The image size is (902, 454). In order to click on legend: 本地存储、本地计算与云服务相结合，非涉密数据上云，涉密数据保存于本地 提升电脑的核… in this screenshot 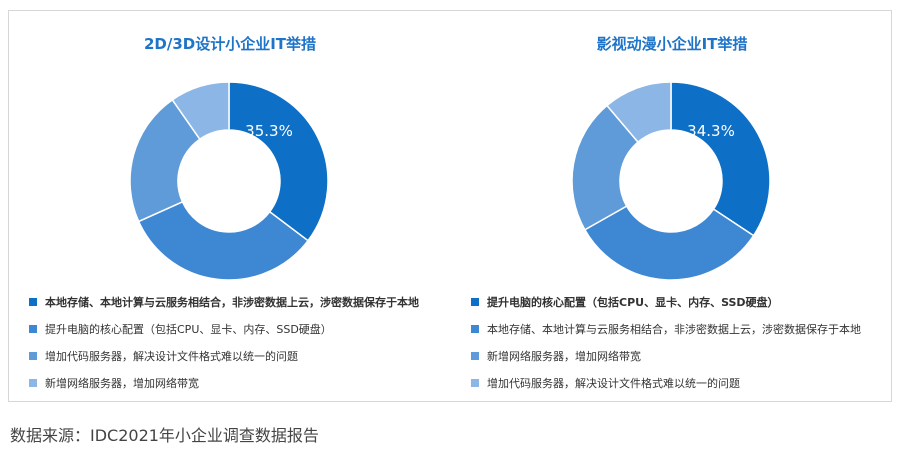, I will do `click(239, 342)`.